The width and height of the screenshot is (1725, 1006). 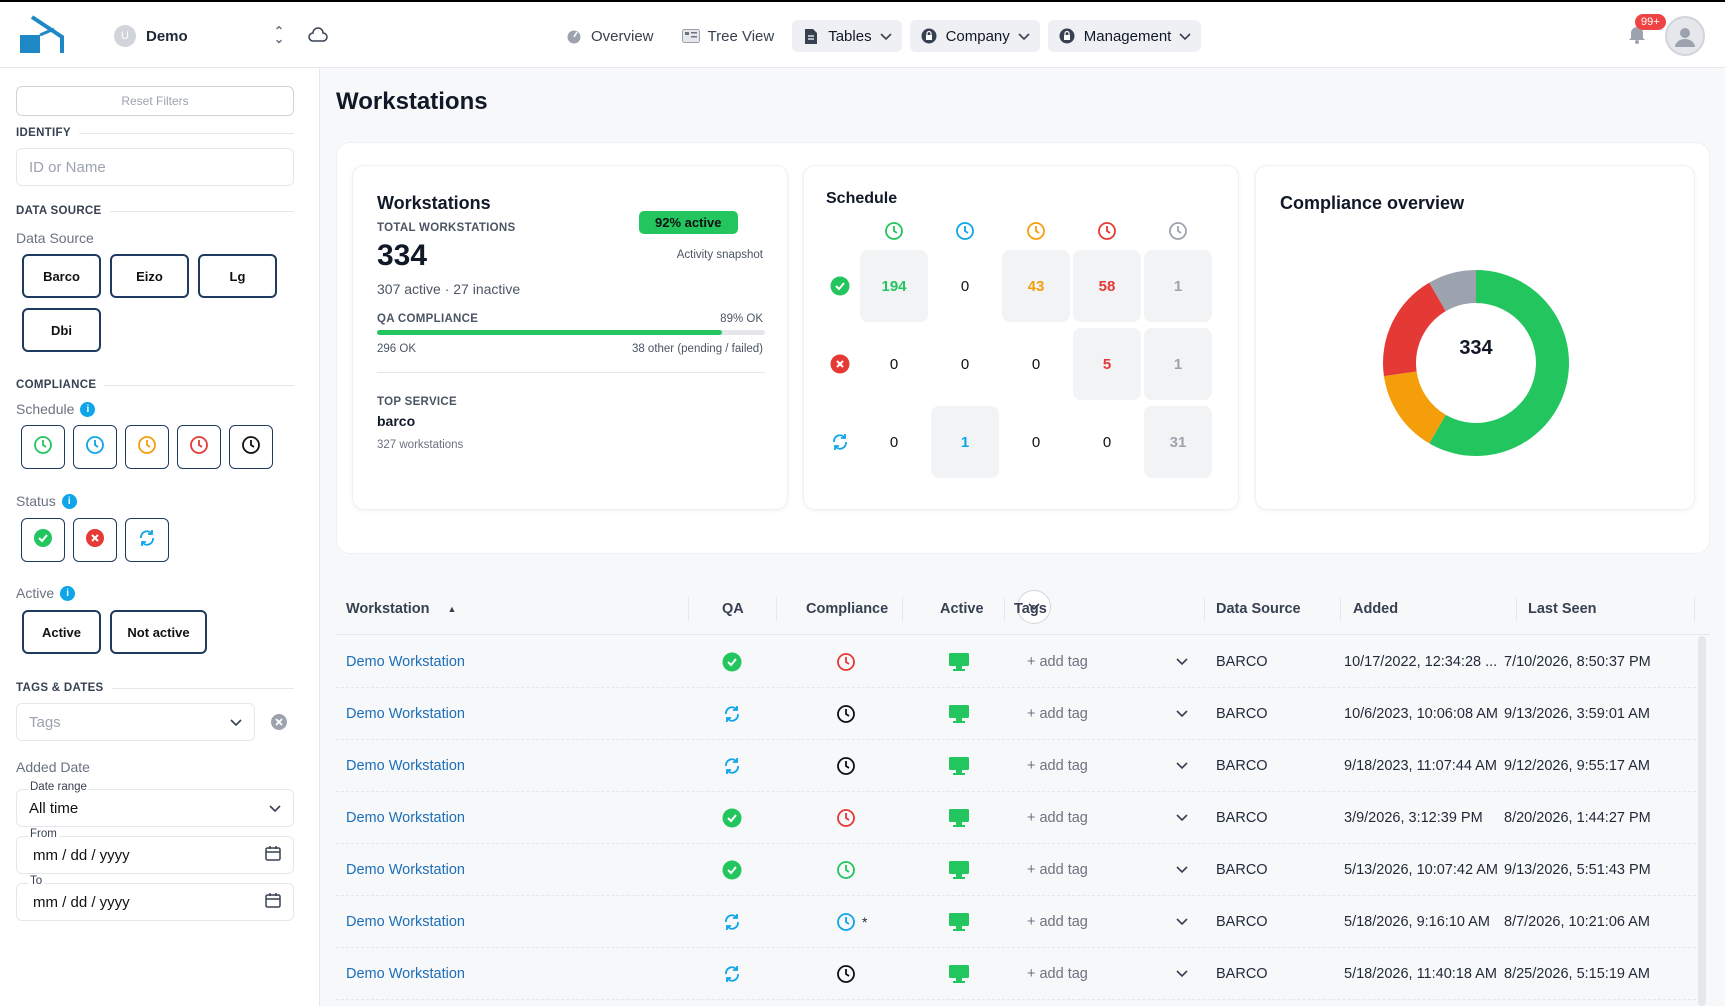 I want to click on clear-tags-icon, so click(x=279, y=724).